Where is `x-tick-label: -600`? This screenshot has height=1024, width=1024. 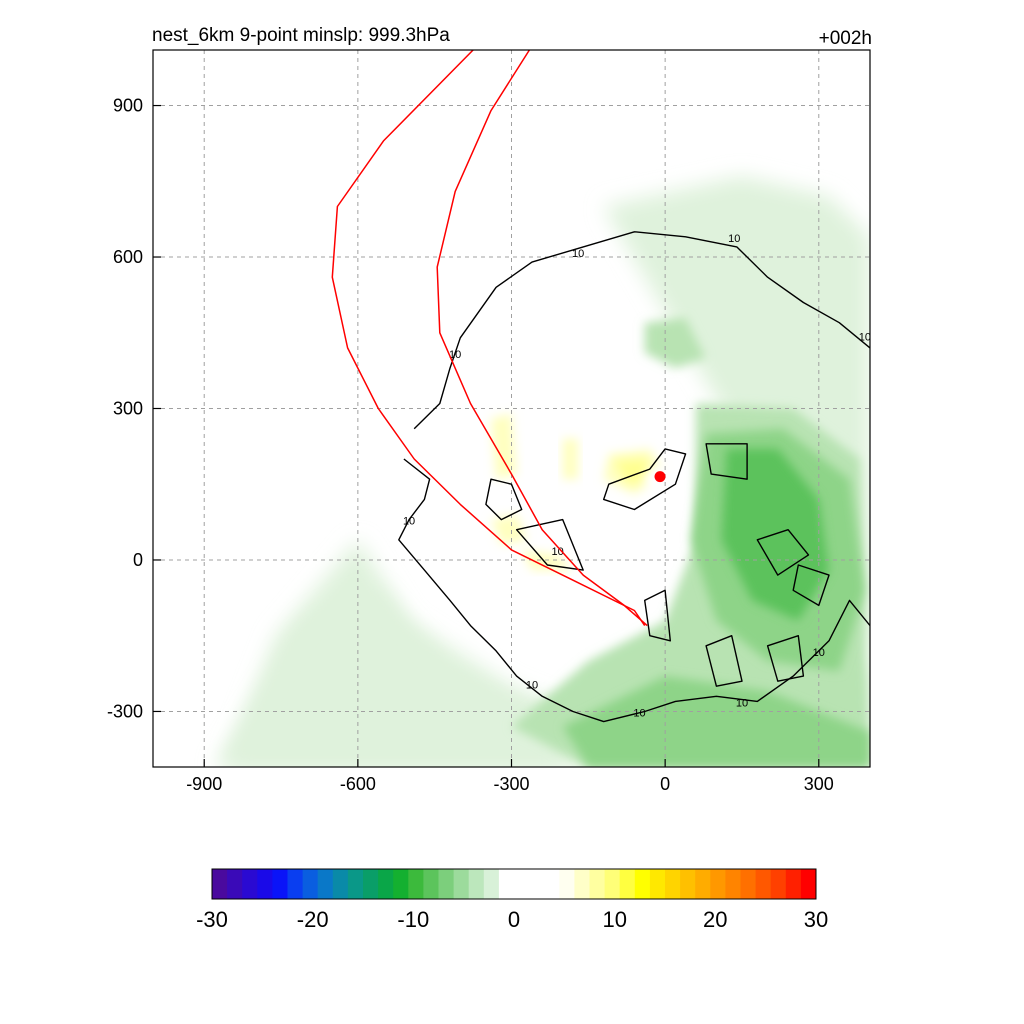
x-tick-label: -600 is located at coordinates (358, 784).